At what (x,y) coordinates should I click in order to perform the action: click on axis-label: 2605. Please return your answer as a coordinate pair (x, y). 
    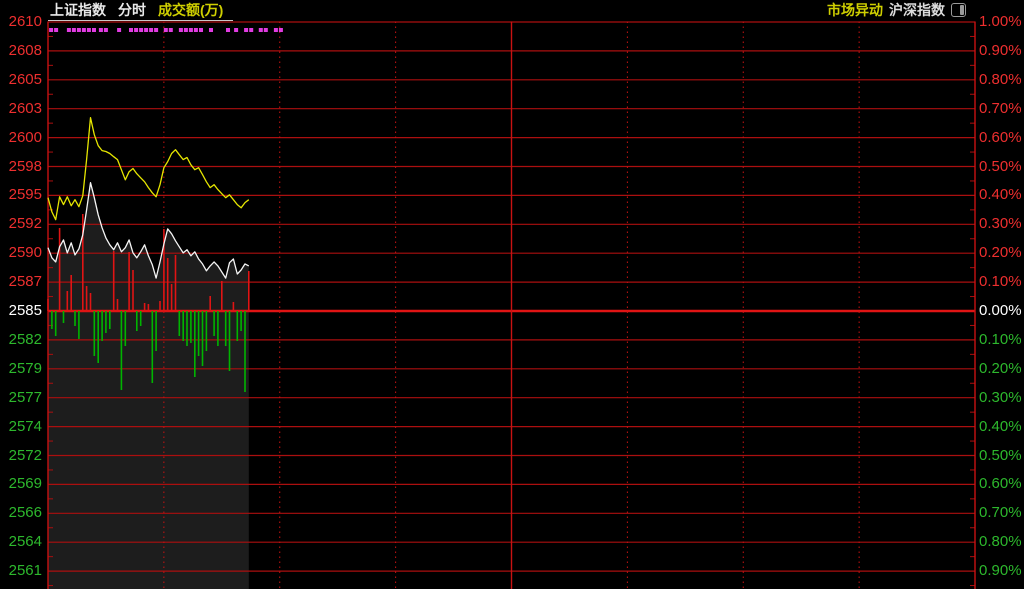
    Looking at the image, I should click on (25, 79).